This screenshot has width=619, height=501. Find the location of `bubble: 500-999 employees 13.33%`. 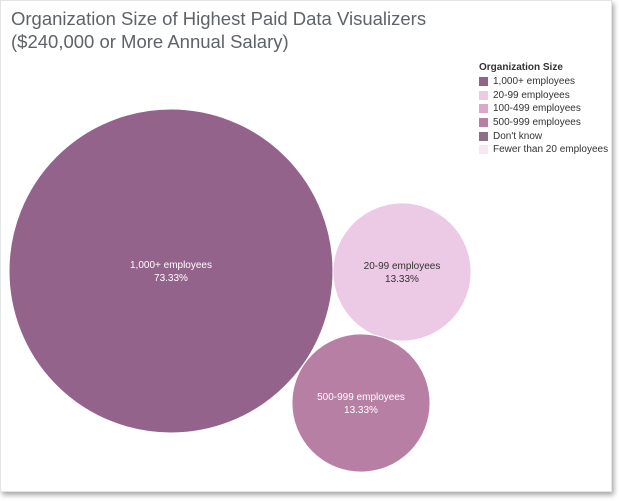

bubble: 500-999 employees 13.33% is located at coordinates (361, 403).